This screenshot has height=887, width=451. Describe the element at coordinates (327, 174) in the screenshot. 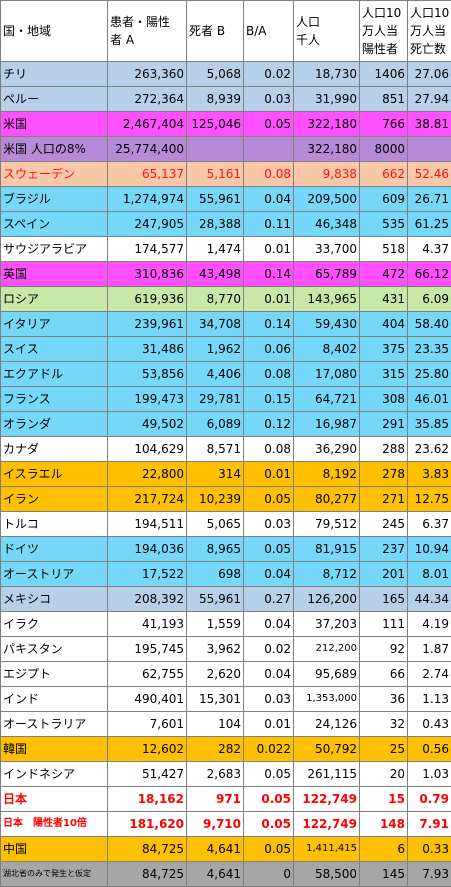

I see `population-cell: 9,838` at that location.